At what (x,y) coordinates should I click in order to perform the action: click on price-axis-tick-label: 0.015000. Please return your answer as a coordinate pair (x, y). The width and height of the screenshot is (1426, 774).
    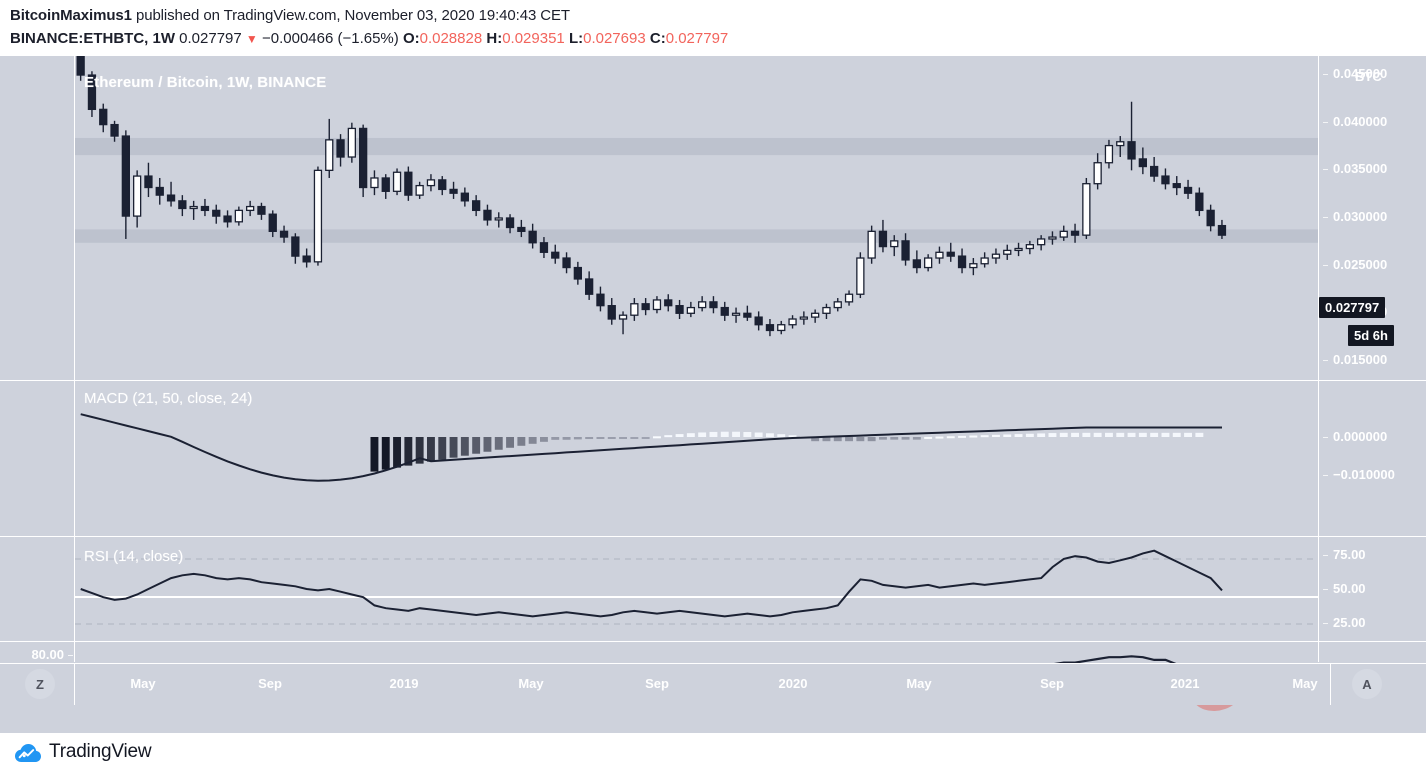
    Looking at the image, I should click on (1360, 360).